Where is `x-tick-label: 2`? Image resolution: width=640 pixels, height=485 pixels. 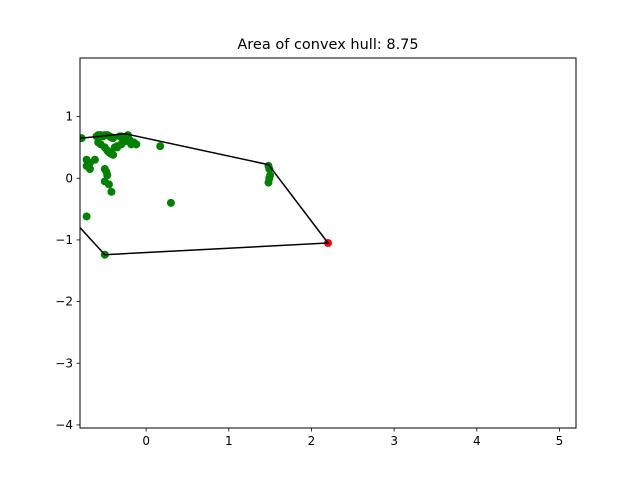 x-tick-label: 2 is located at coordinates (312, 441).